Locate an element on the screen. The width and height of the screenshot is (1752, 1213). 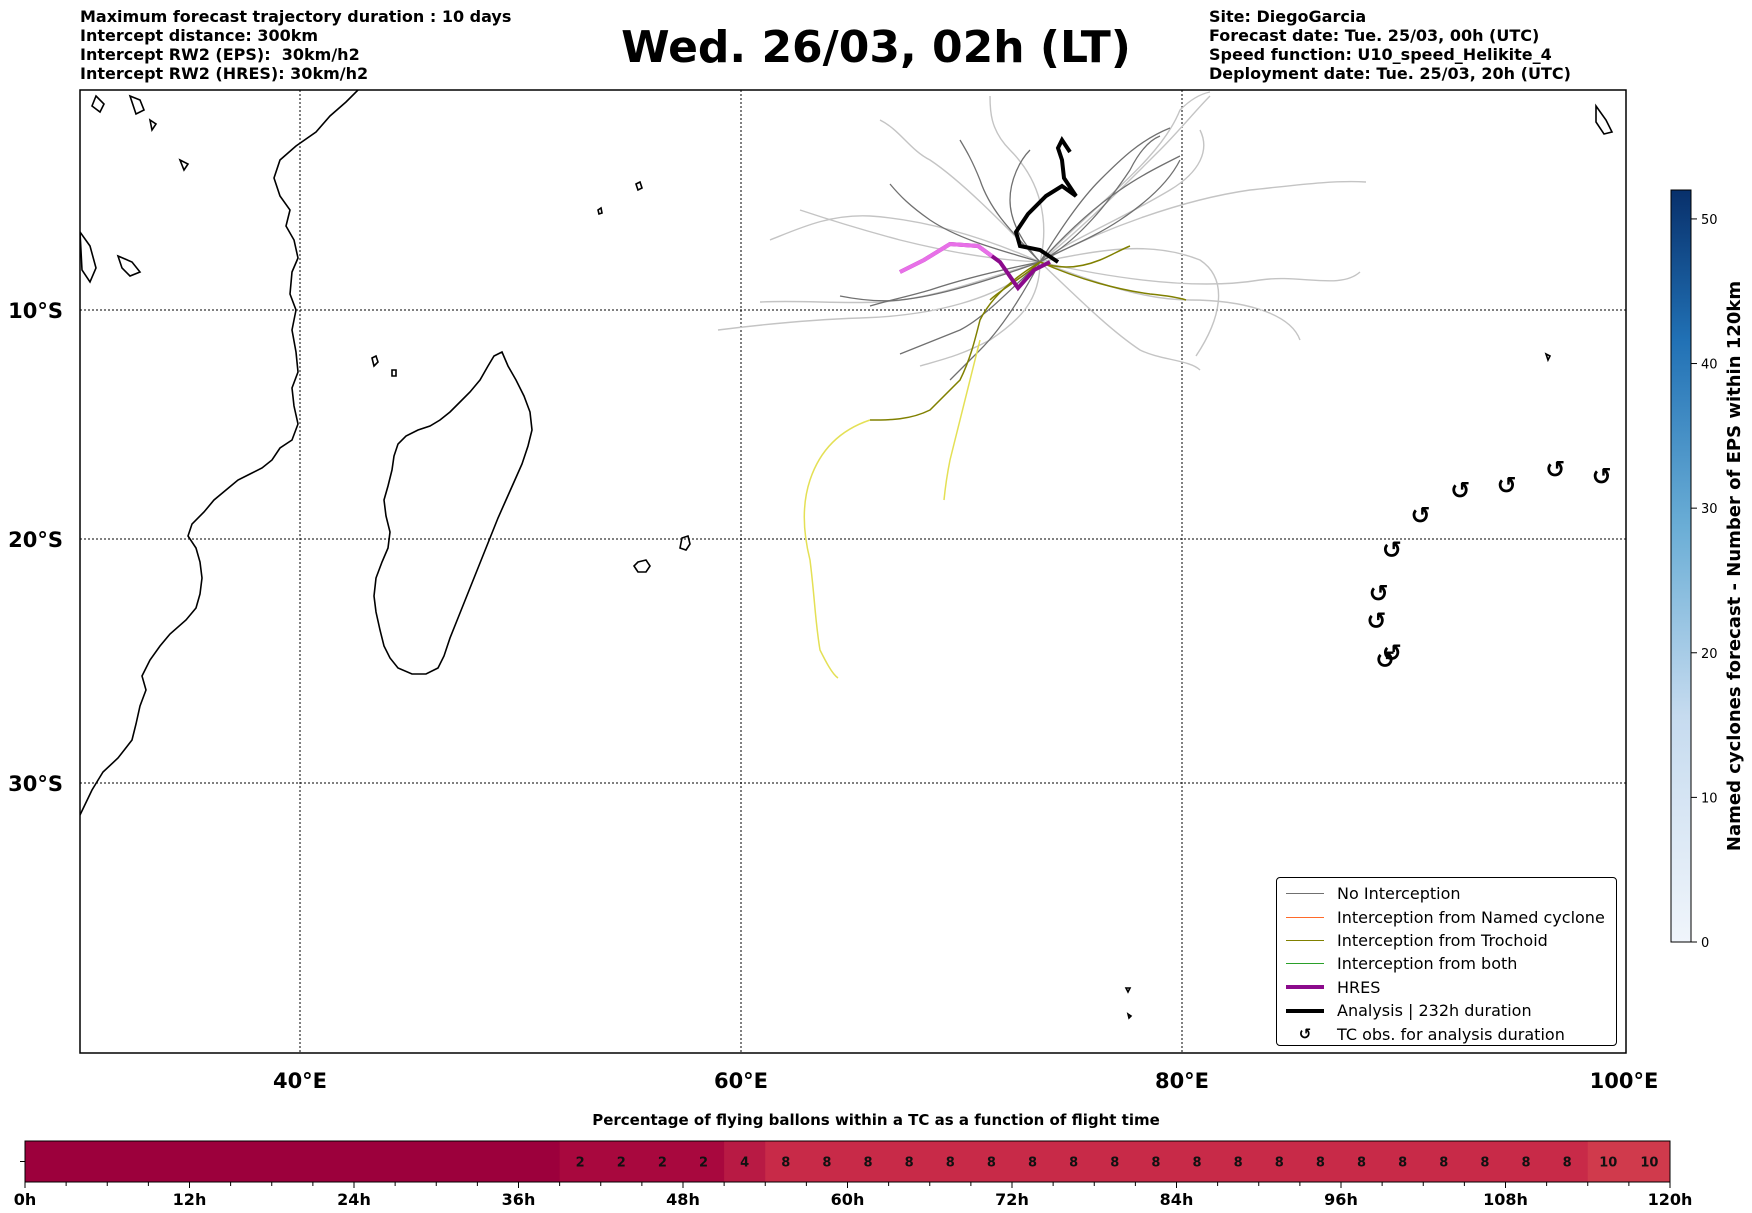
time-bar-tick-label: 36h is located at coordinates (519, 1199).